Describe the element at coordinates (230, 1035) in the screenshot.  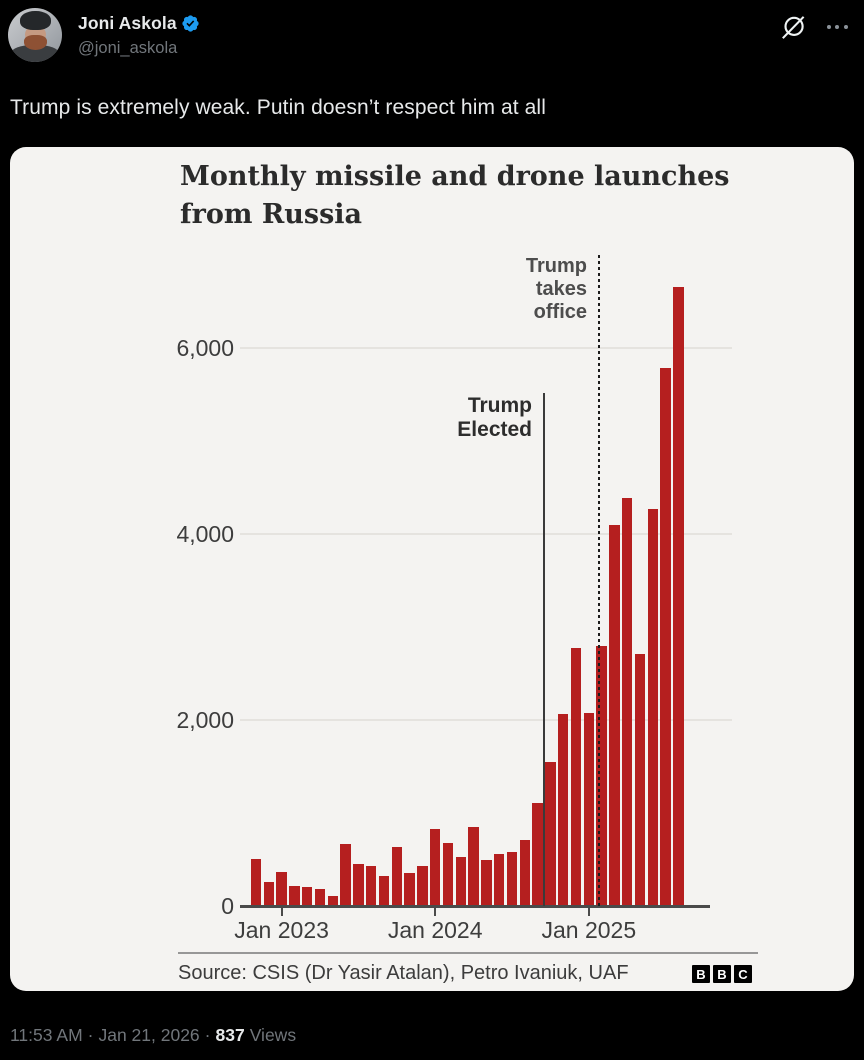
I see `views-count: 837` at that location.